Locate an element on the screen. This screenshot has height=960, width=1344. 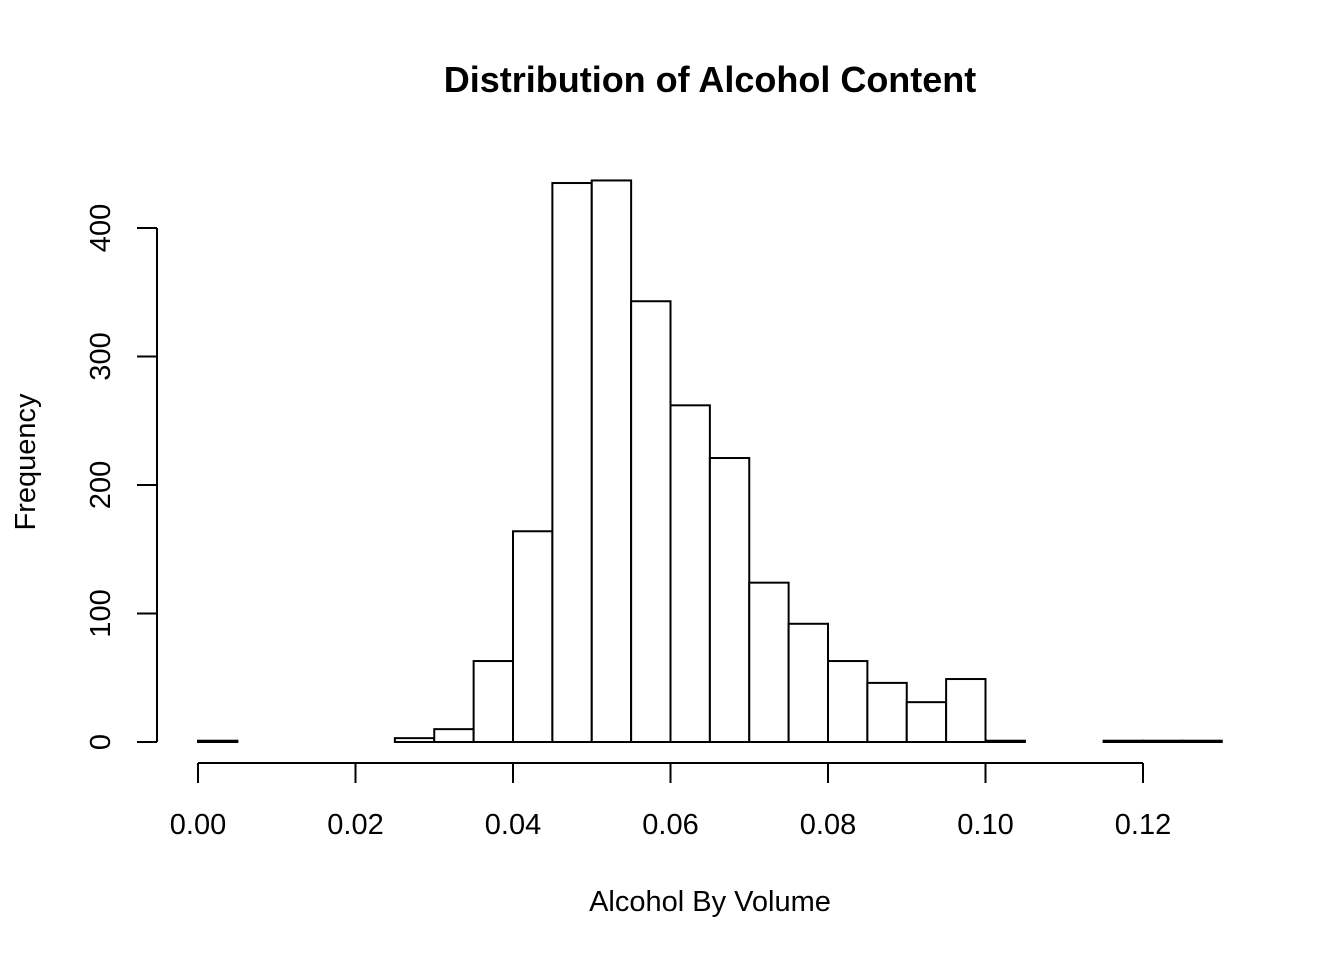
x-tick-label: 0.06 is located at coordinates (670, 825).